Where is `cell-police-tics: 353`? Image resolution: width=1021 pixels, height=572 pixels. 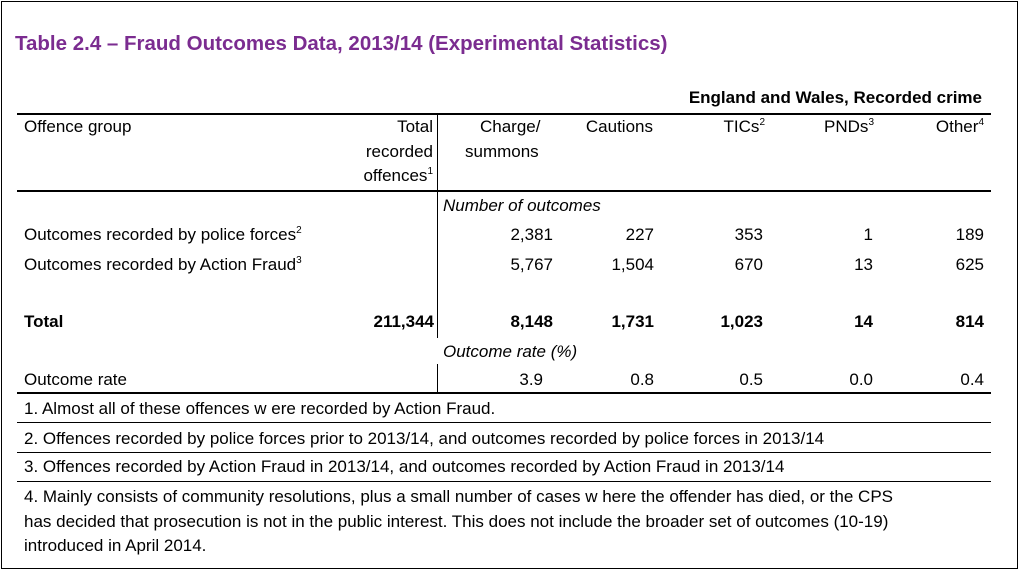
cell-police-tics: 353 is located at coordinates (748, 234).